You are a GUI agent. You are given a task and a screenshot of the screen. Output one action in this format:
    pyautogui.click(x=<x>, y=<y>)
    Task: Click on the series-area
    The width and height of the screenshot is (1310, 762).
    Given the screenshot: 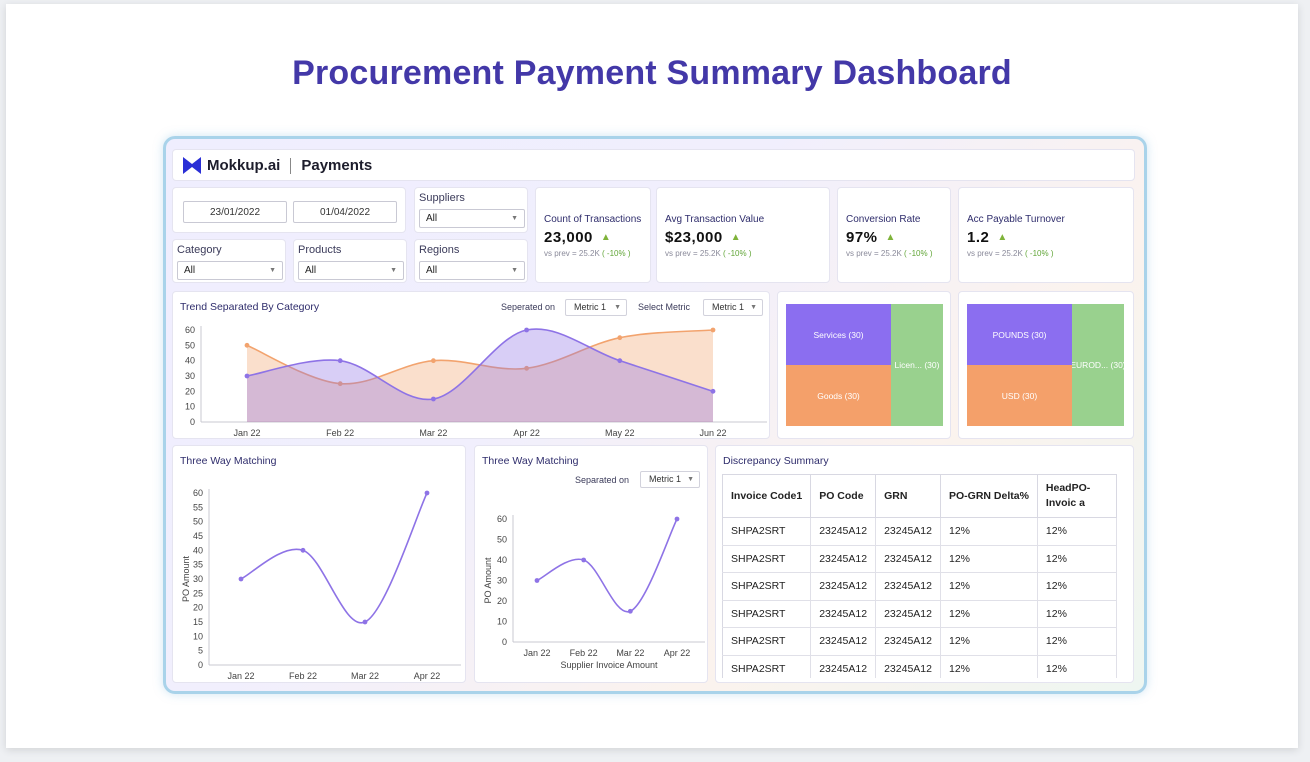 What is the action you would take?
    pyautogui.click(x=480, y=376)
    